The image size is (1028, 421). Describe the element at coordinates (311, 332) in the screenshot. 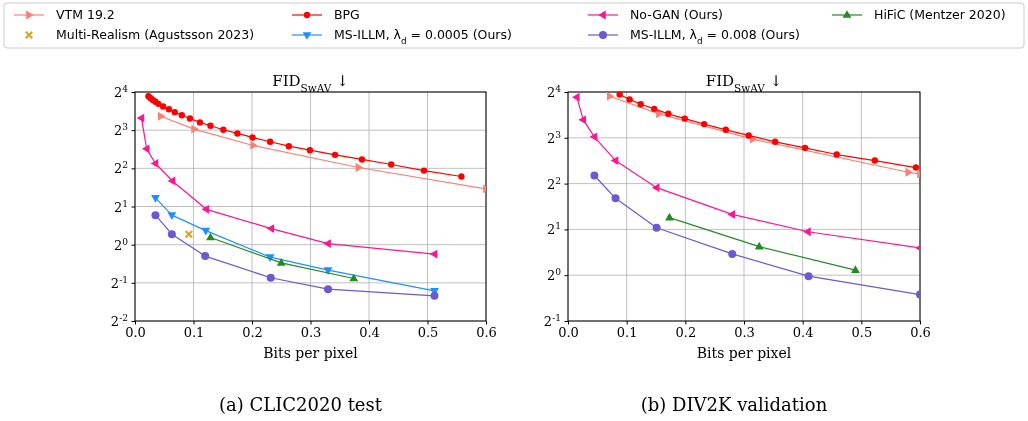

I see `x-tick-label: 0.3` at that location.